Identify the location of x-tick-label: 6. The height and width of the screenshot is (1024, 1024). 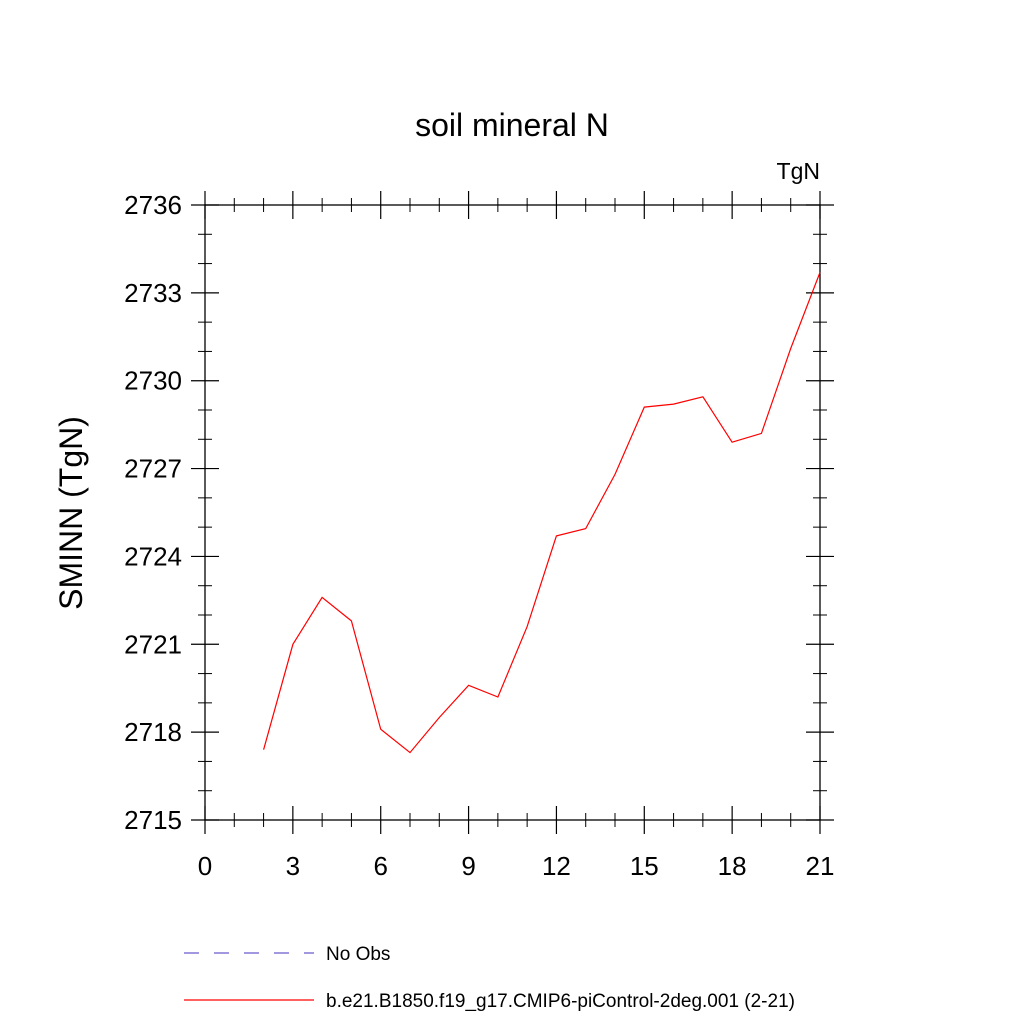
(380, 866).